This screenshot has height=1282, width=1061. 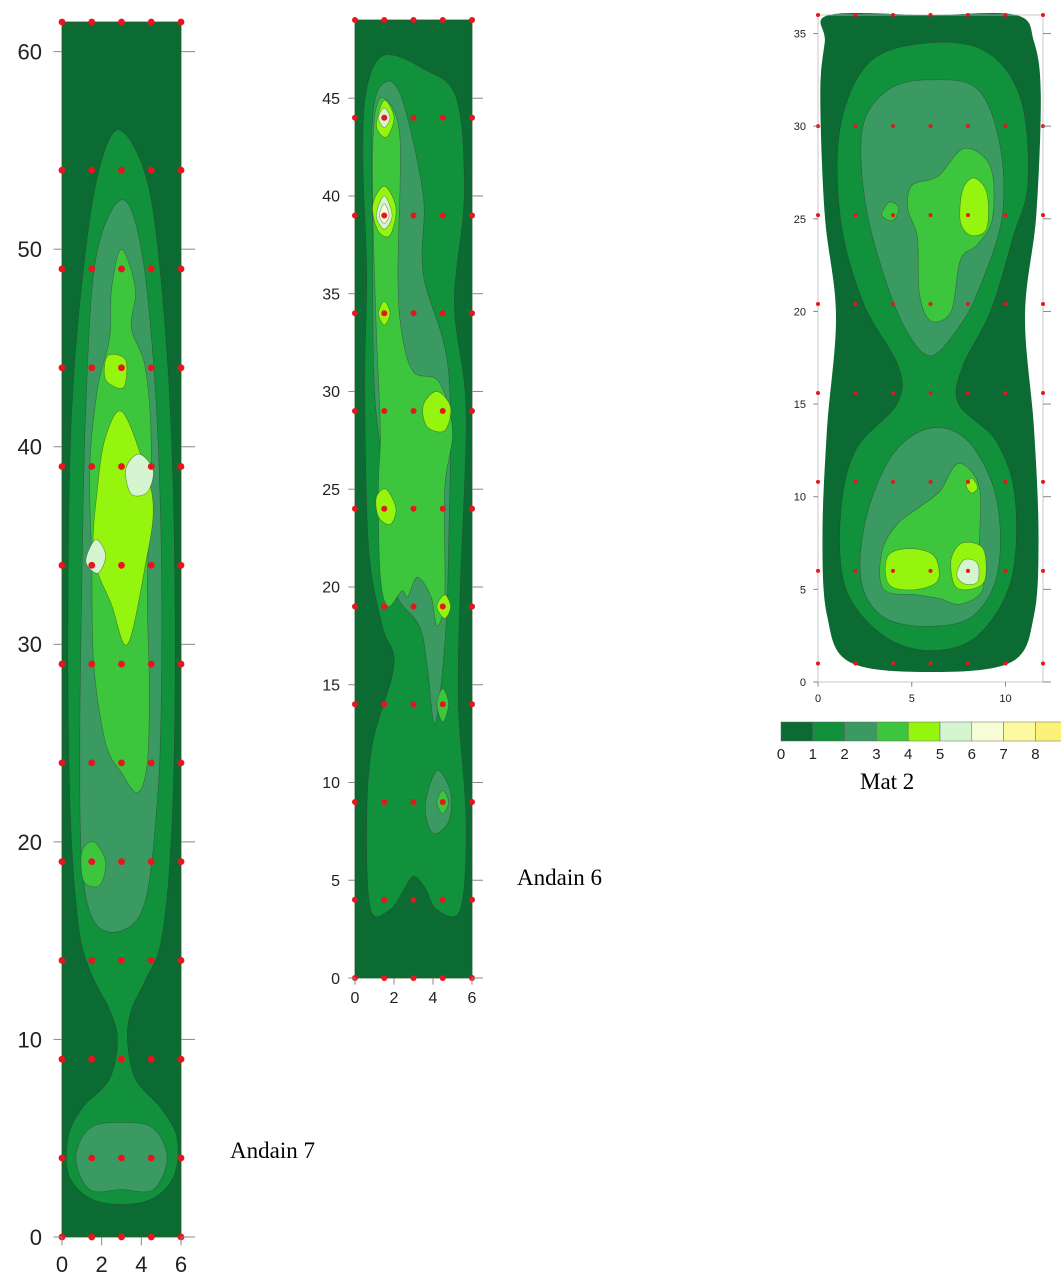 I want to click on y-tick-label: 15, so click(x=800, y=405).